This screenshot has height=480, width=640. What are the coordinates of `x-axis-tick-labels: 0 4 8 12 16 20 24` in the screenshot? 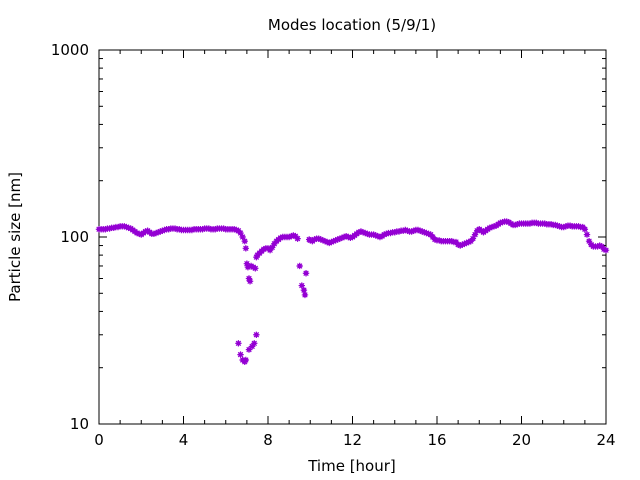 It's located at (354, 440).